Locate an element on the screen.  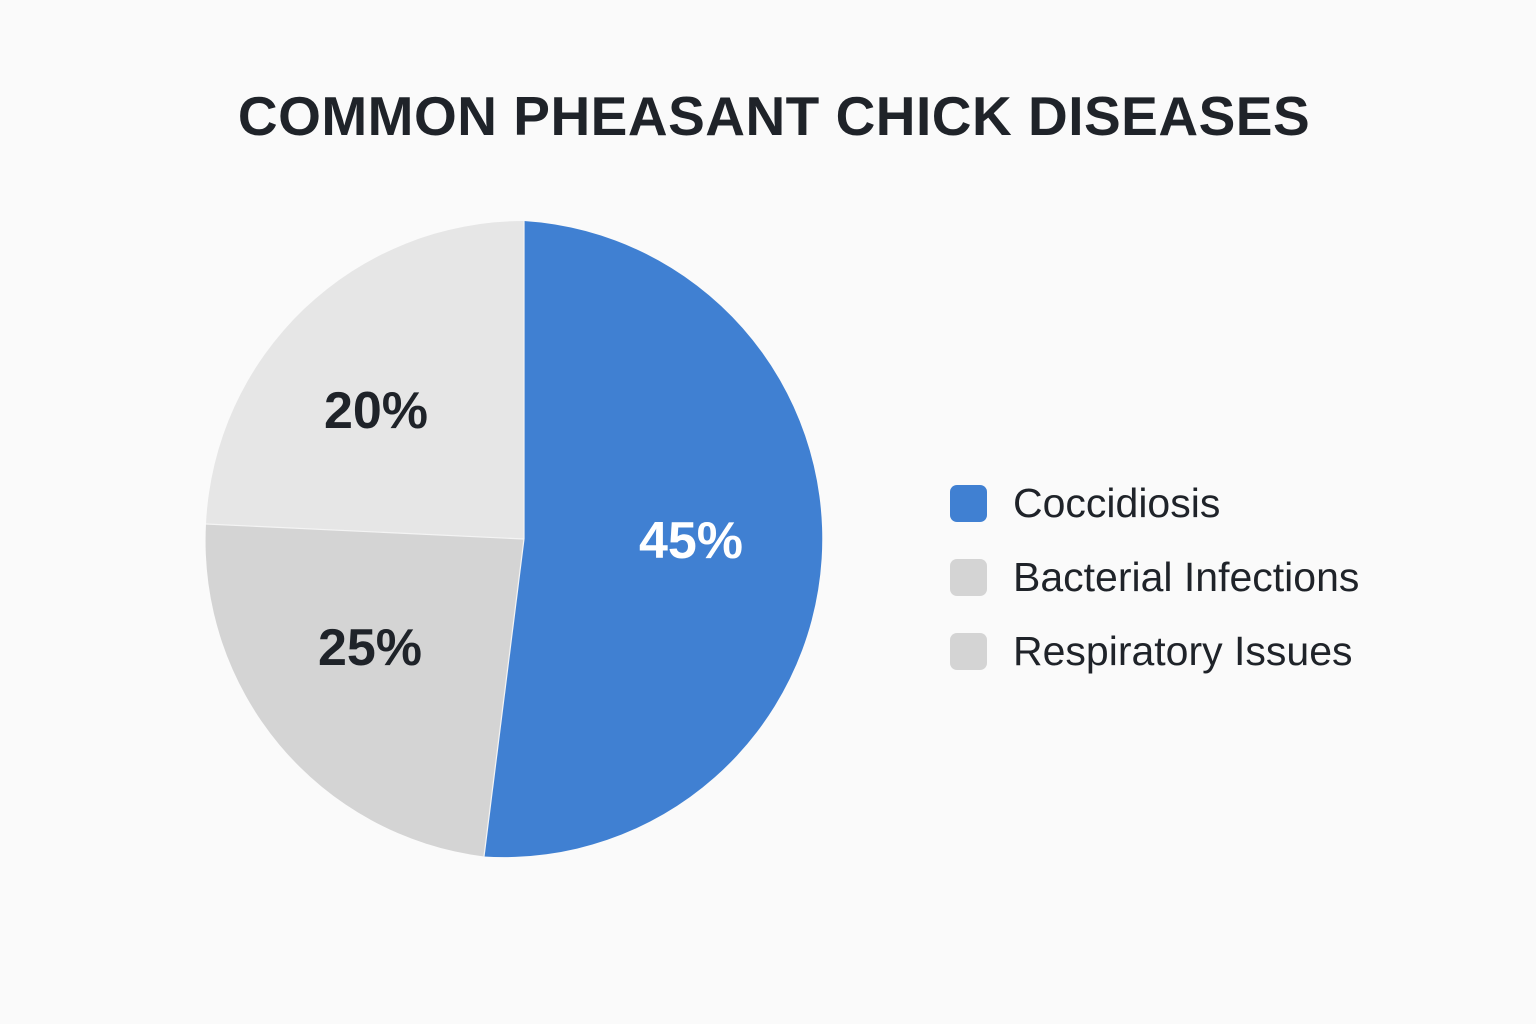
legend-label: Respiratory Issues is located at coordinates (1183, 650).